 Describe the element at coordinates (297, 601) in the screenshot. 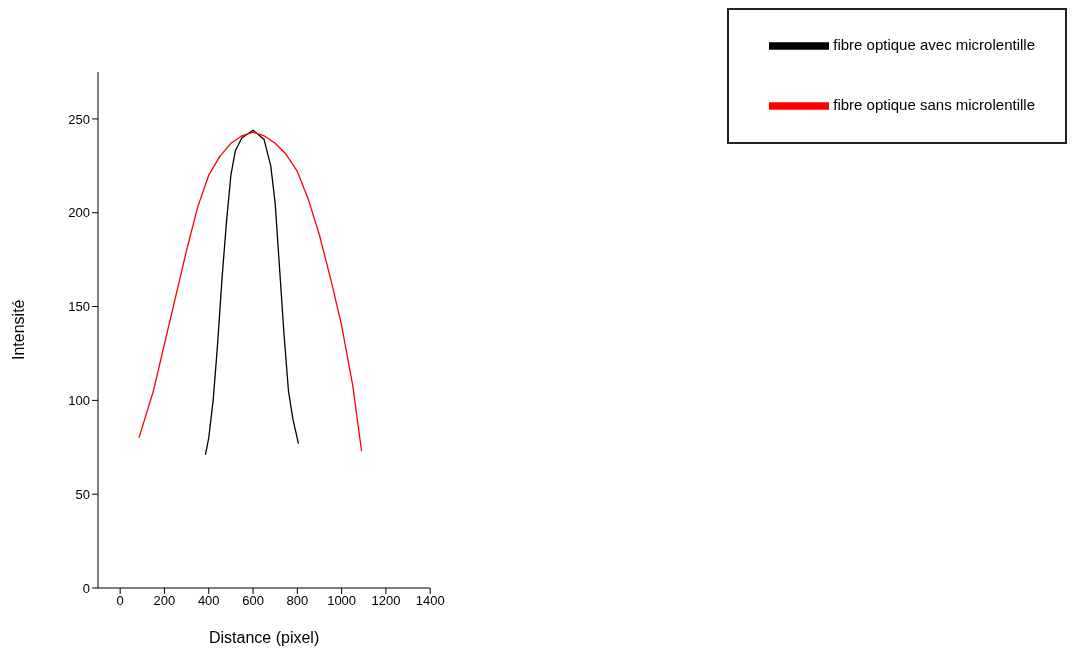

I see `x-tick-label: 800` at that location.